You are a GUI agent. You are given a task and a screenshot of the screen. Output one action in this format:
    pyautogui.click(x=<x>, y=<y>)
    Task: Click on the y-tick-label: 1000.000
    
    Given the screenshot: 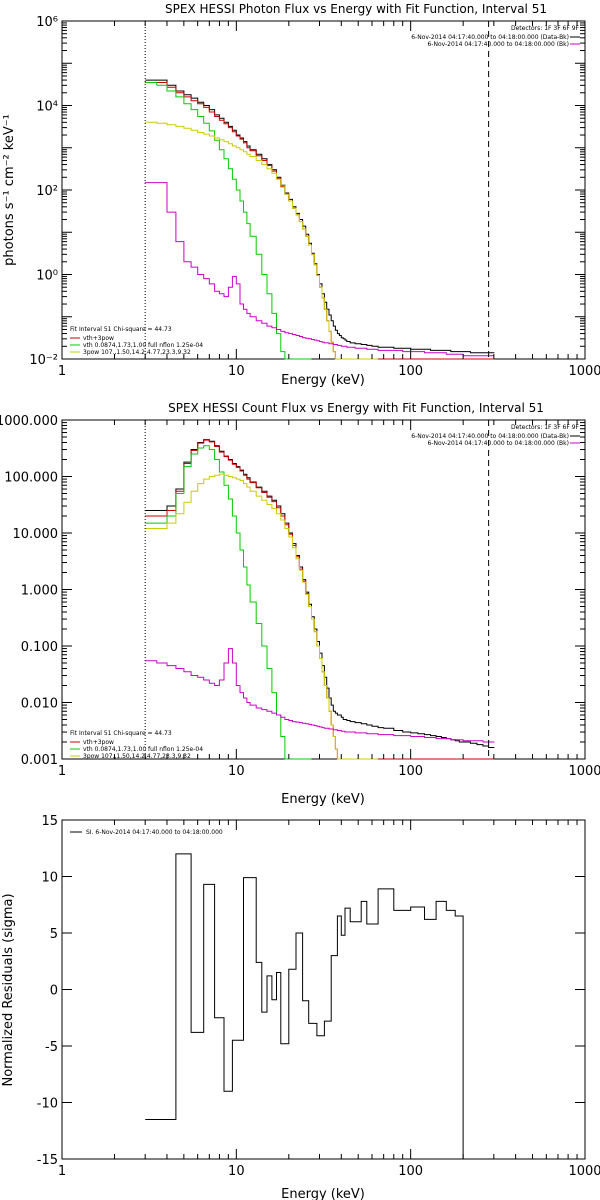 What is the action you would take?
    pyautogui.click(x=29, y=421)
    